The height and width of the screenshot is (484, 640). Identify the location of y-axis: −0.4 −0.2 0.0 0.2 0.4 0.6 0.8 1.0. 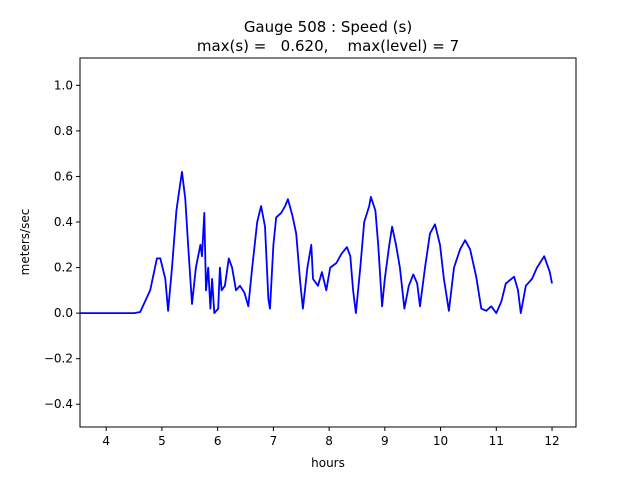
(62, 244).